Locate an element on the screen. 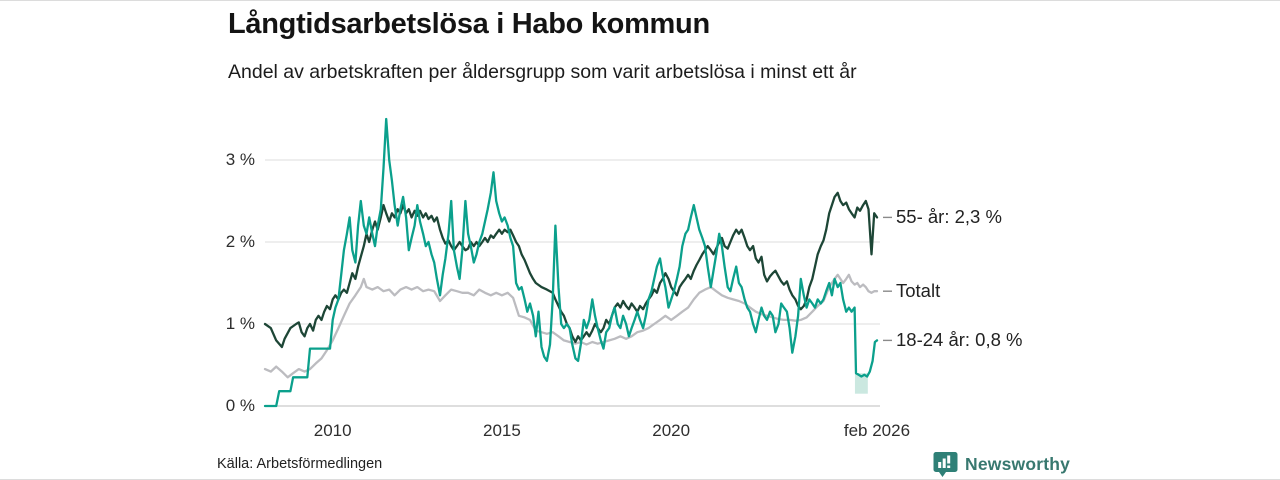 The image size is (1280, 480). y-axis-tick-label: 3 % is located at coordinates (240, 159).